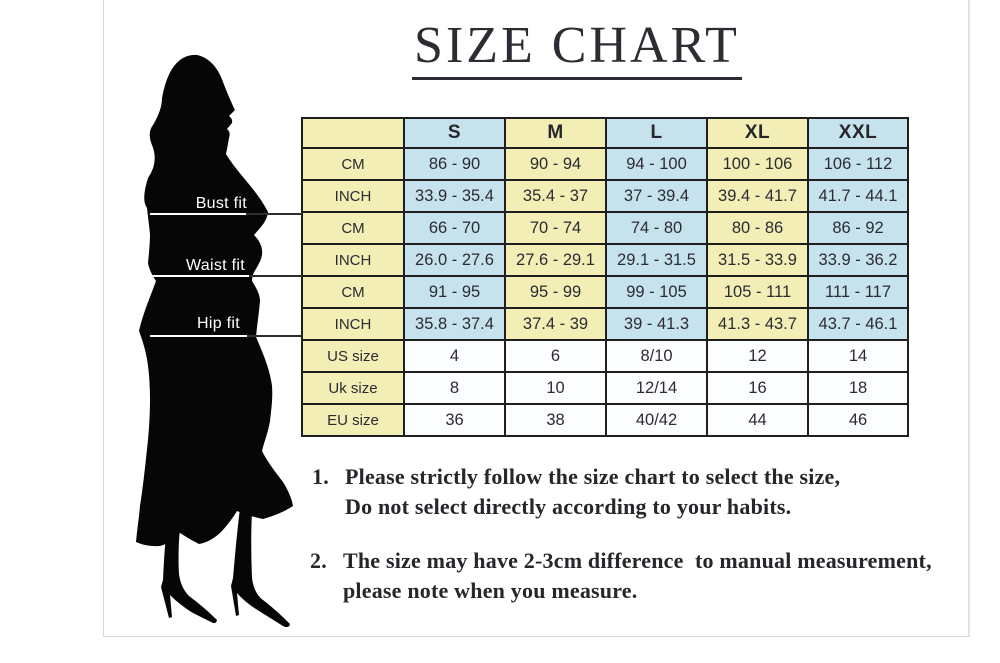  Describe the element at coordinates (454, 260) in the screenshot. I see `size-value-cell: 26.0 - 27.6` at that location.